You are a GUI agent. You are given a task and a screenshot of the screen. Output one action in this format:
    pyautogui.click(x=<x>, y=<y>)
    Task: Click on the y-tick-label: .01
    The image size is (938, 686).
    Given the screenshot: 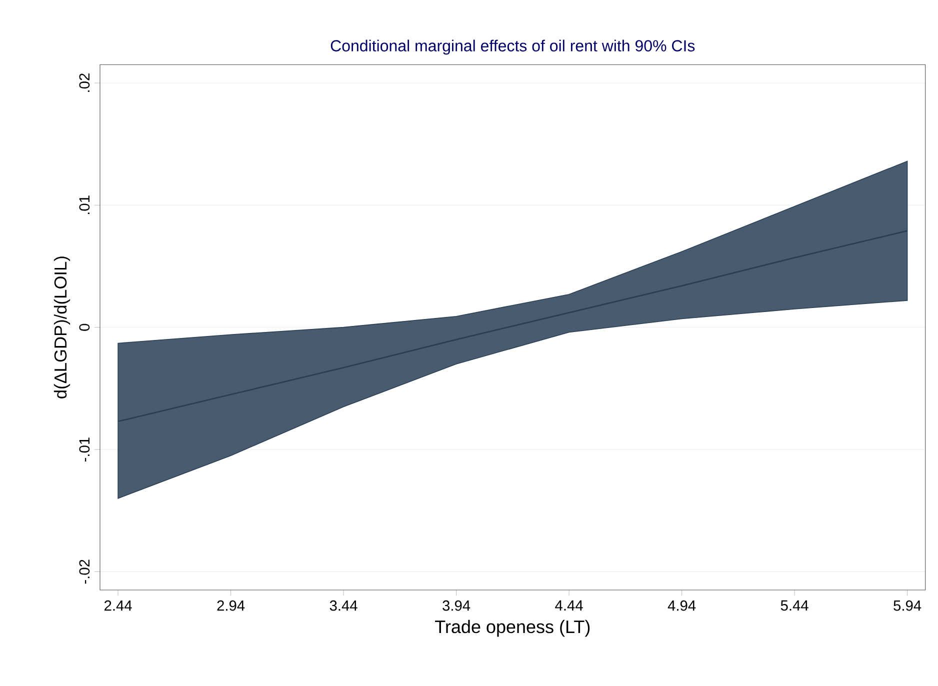 What is the action you would take?
    pyautogui.click(x=84, y=205)
    